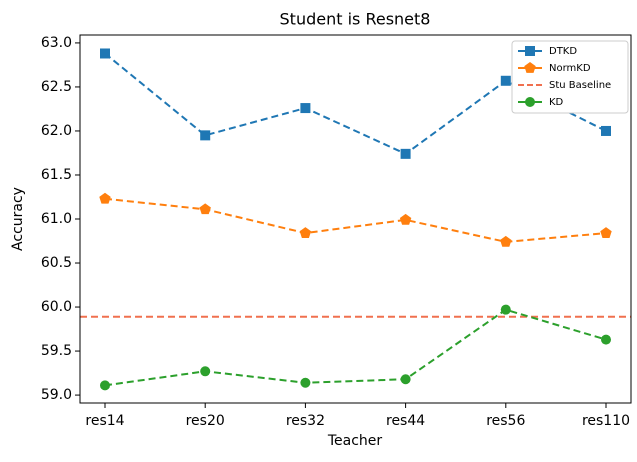  Describe the element at coordinates (56, 43) in the screenshot. I see `y-tick-label: 63.0` at that location.